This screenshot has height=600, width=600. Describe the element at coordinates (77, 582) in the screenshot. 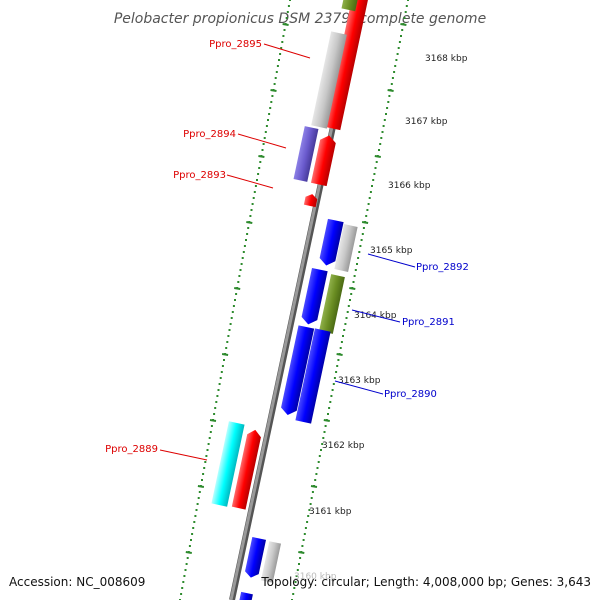

I see `accession-text: Accession: NC_008609` at that location.